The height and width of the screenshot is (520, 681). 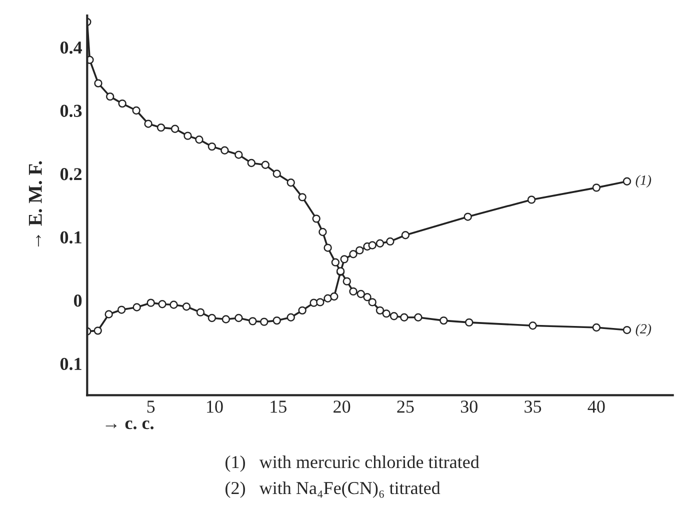 What do you see at coordinates (215, 406) in the screenshot?
I see `x-tick-label: 10` at bounding box center [215, 406].